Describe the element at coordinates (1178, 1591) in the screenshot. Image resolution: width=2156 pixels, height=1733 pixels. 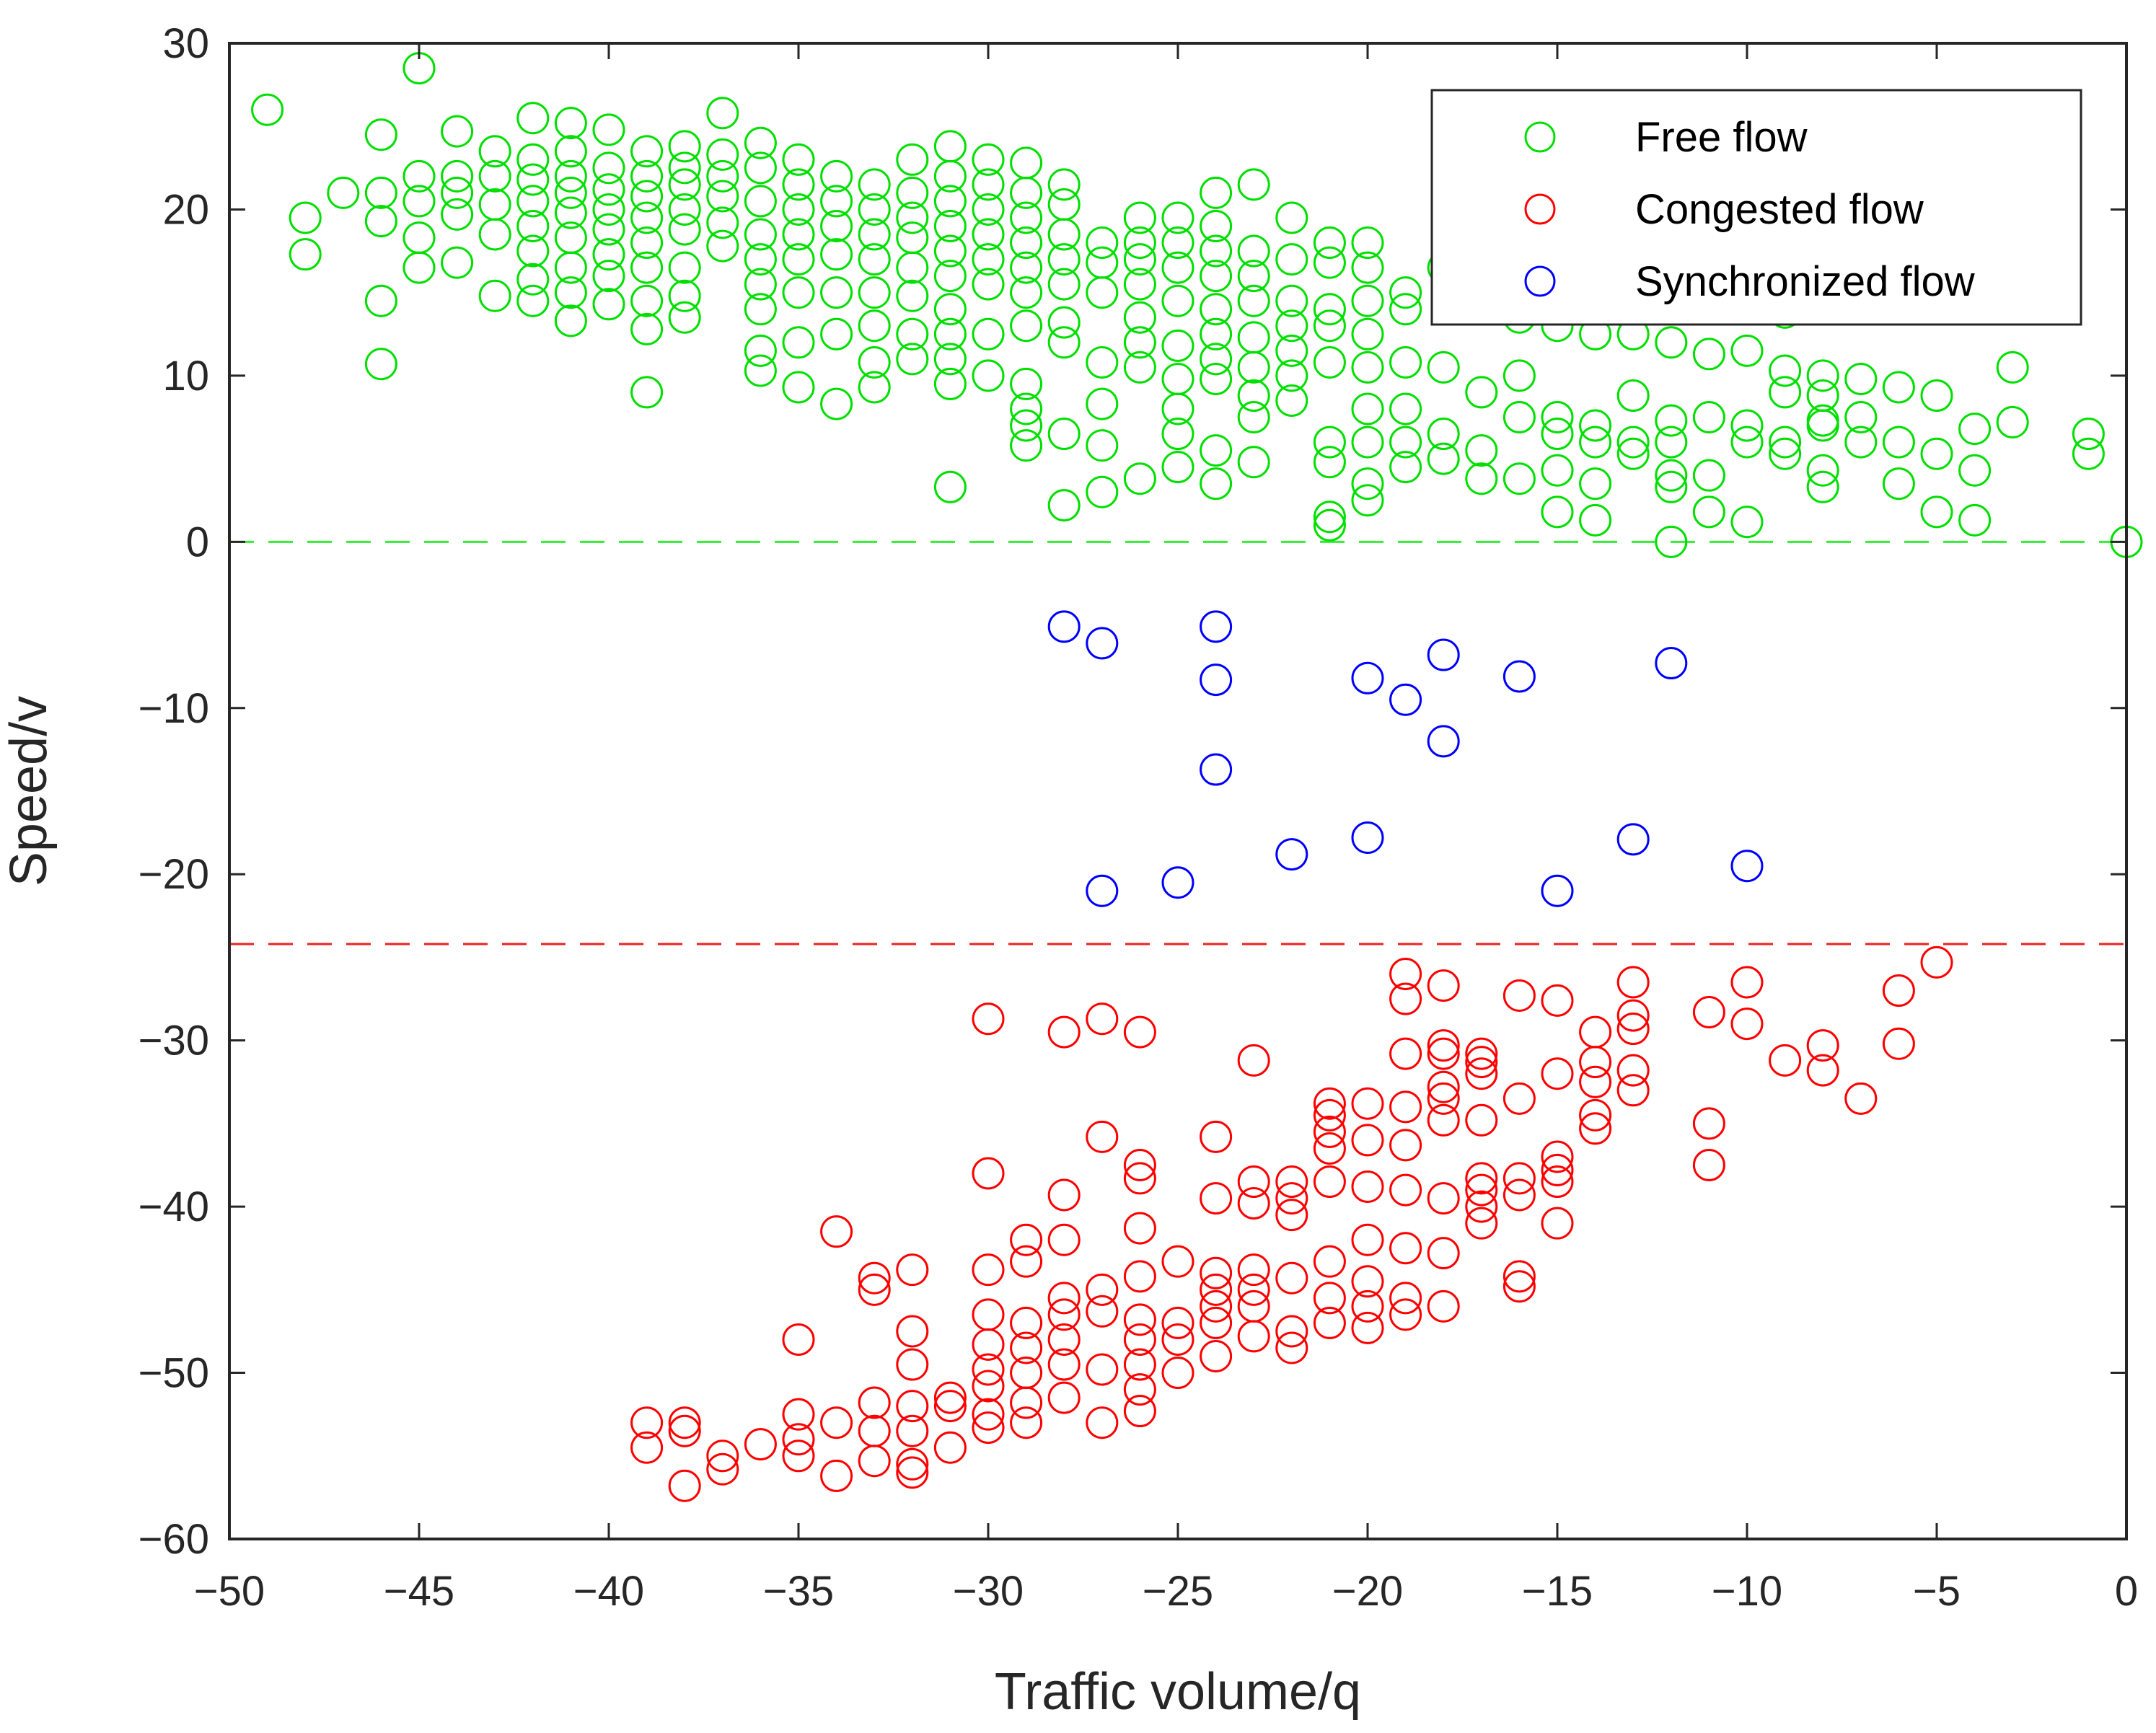
I see `x-tick-label: −25` at that location.